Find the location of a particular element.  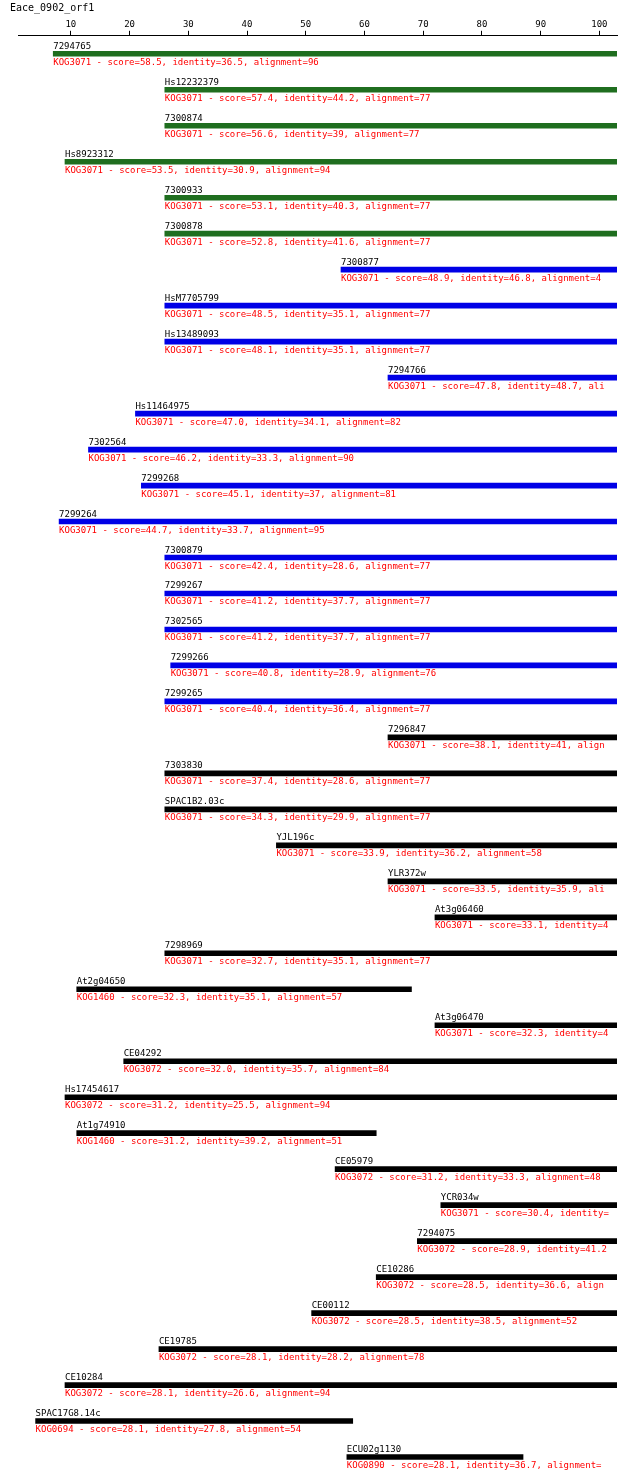

data-label: KOG3072 - score=28.5, identity=38.5, alignment=52 is located at coordinates (444, 1321).